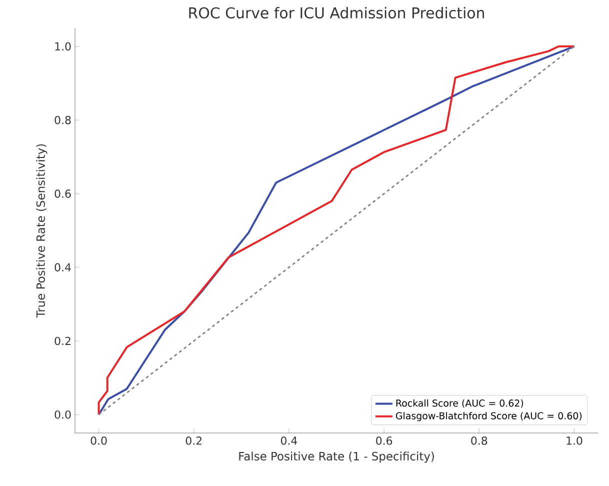 The image size is (609, 486). Describe the element at coordinates (574, 440) in the screenshot. I see `x-tick-label: 1.0` at that location.